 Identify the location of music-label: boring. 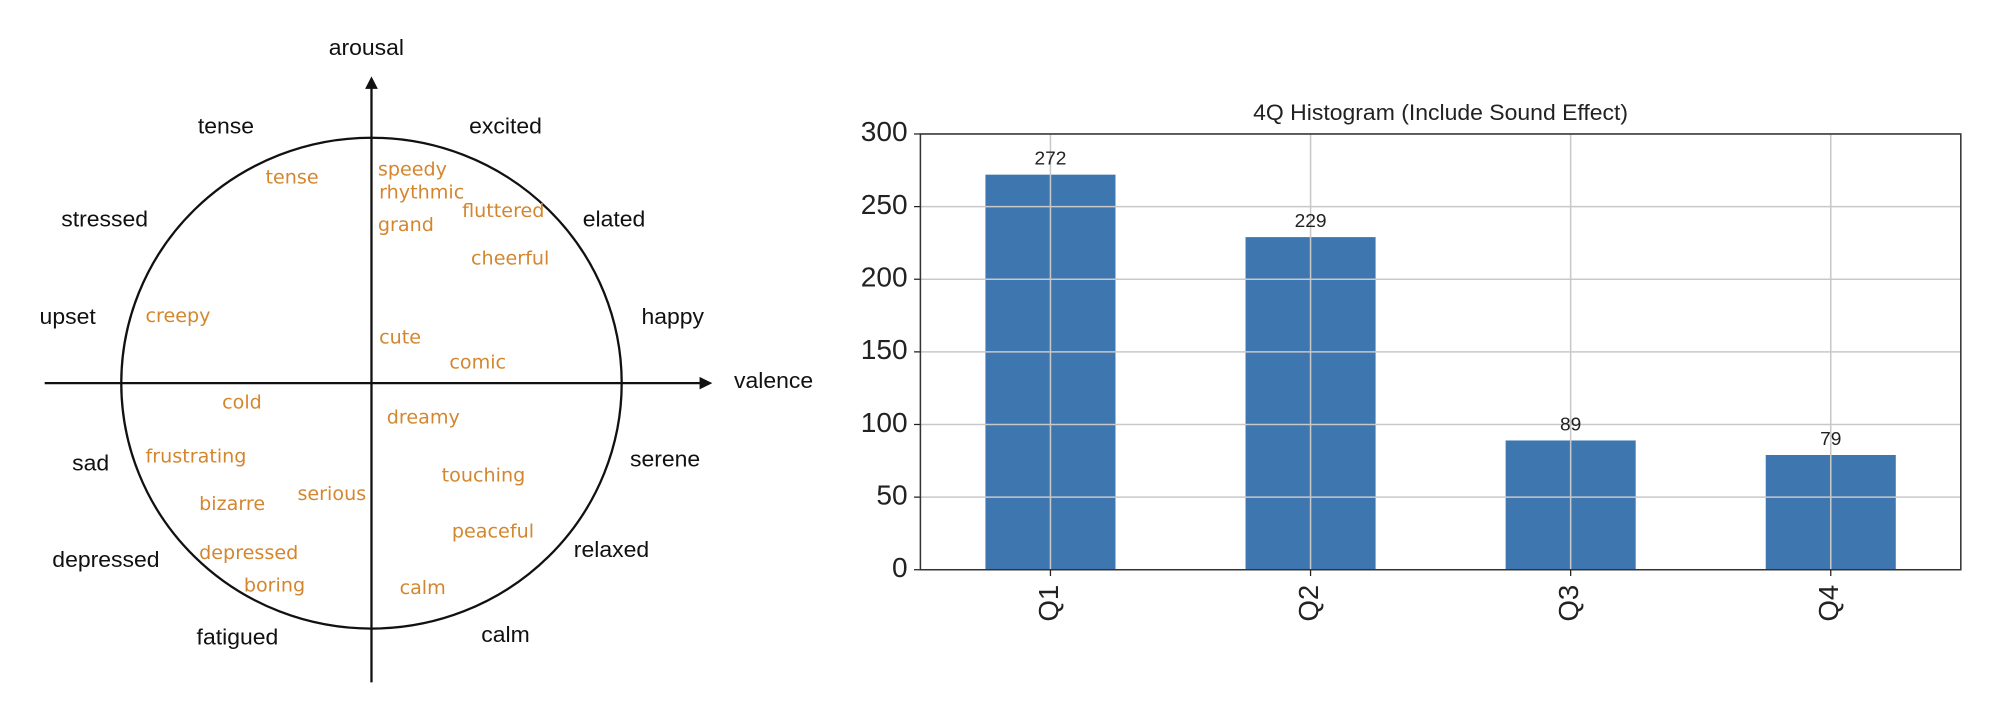
(274, 586).